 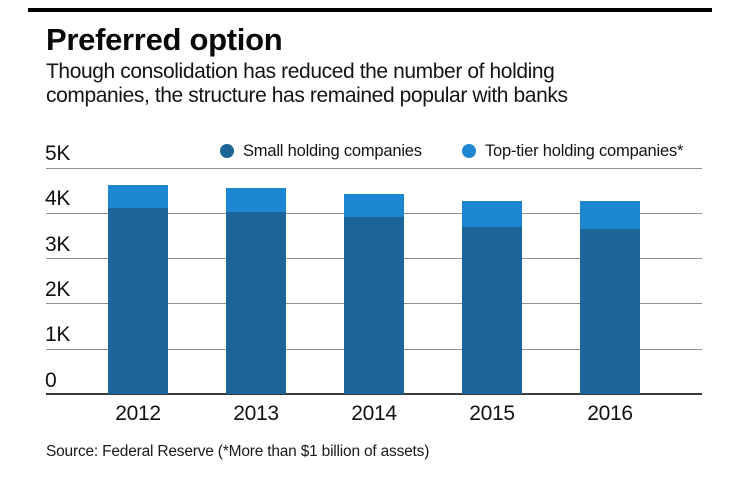 I want to click on legend-label-toptier: Top-tier holding companies*, so click(x=584, y=150).